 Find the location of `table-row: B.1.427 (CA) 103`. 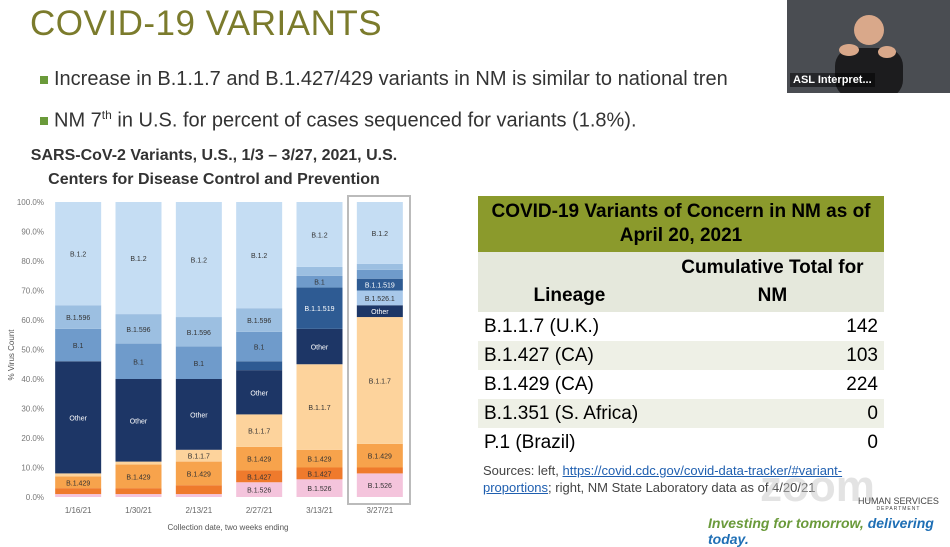

table-row: B.1.427 (CA) 103 is located at coordinates (681, 355).